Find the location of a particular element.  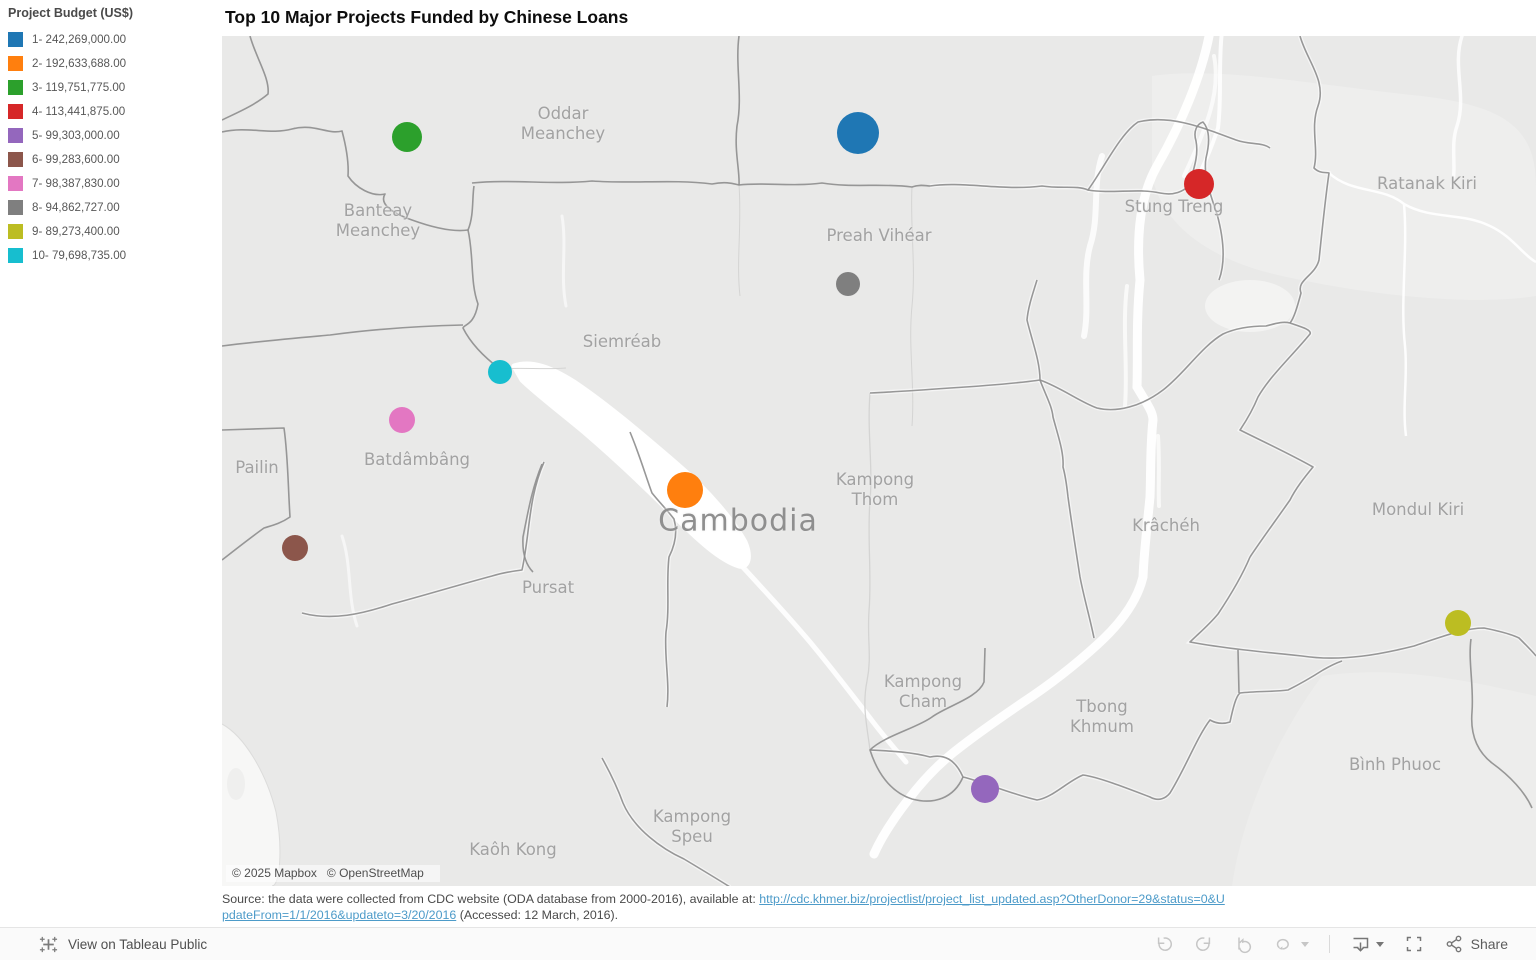

island is located at coordinates (236, 784).